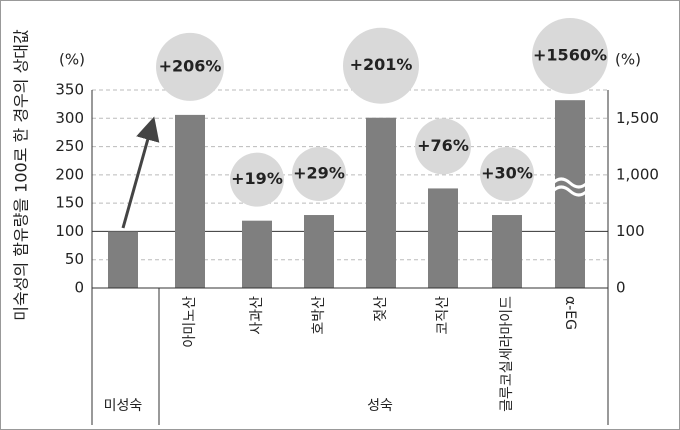  What do you see at coordinates (443, 315) in the screenshot?
I see `x-tick-label: 코직산` at bounding box center [443, 315].